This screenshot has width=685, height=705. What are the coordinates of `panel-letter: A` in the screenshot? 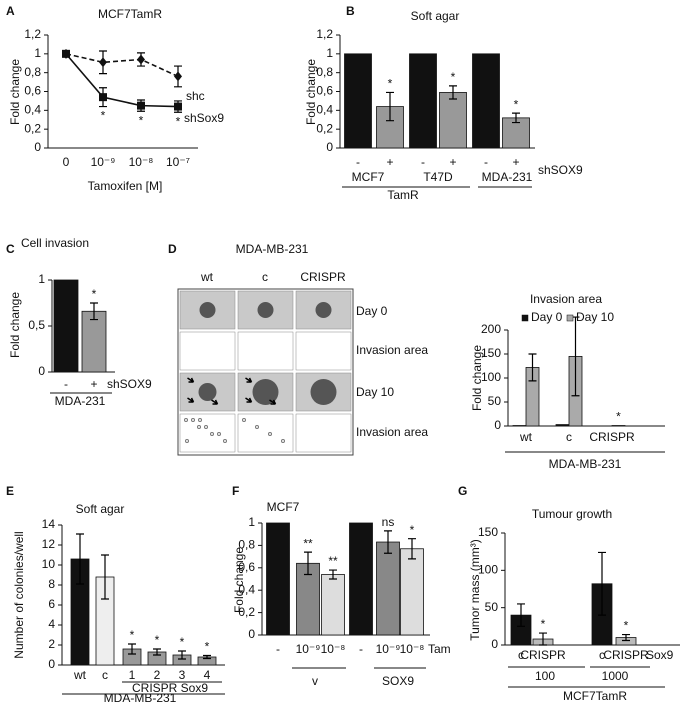 It's located at (10, 11).